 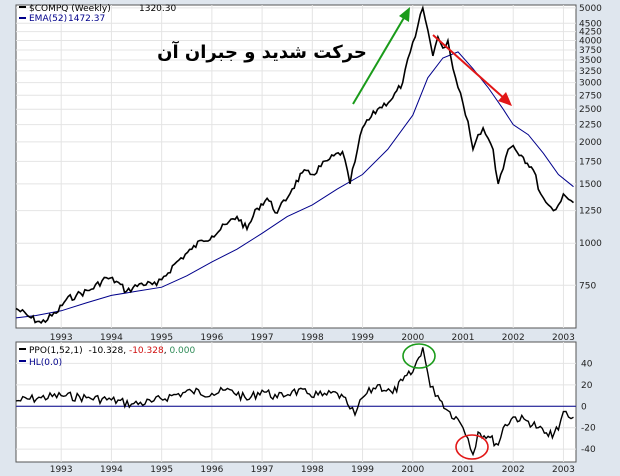 What do you see at coordinates (22, 7) in the screenshot?
I see `price-legend-swatch` at bounding box center [22, 7].